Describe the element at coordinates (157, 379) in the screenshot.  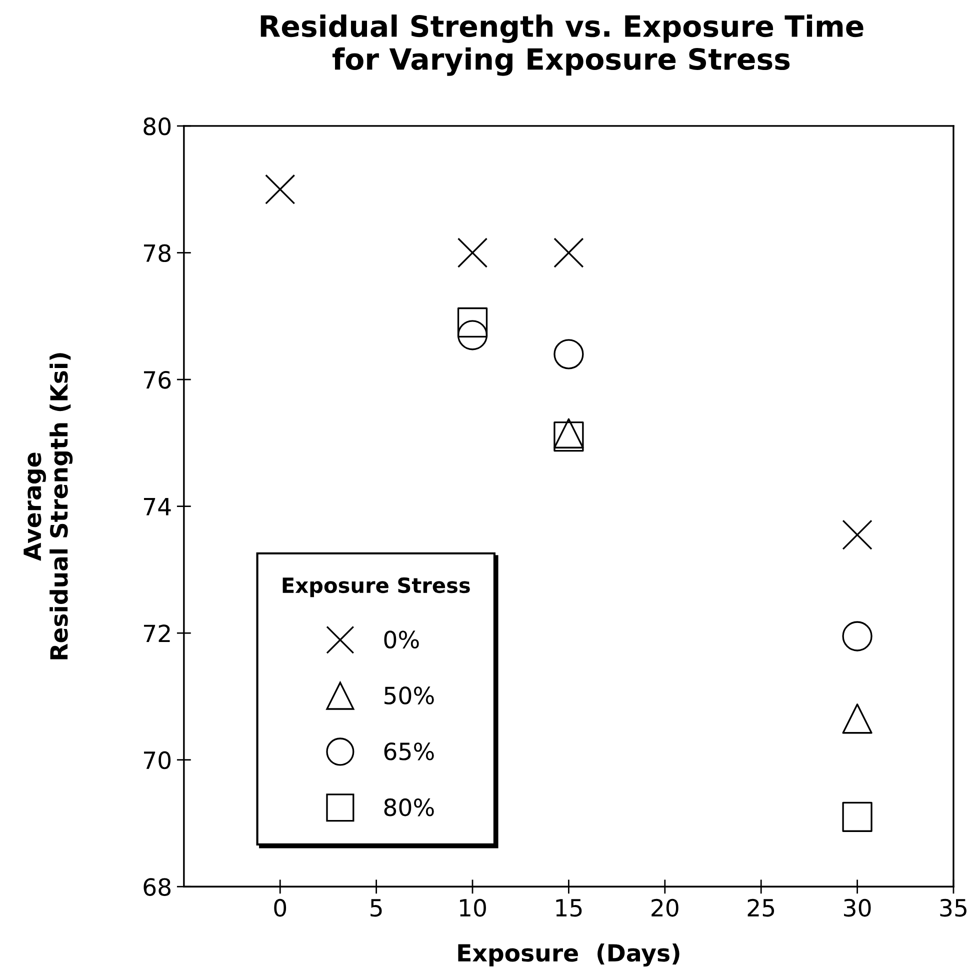
I see `y-tick-label: 76` at that location.